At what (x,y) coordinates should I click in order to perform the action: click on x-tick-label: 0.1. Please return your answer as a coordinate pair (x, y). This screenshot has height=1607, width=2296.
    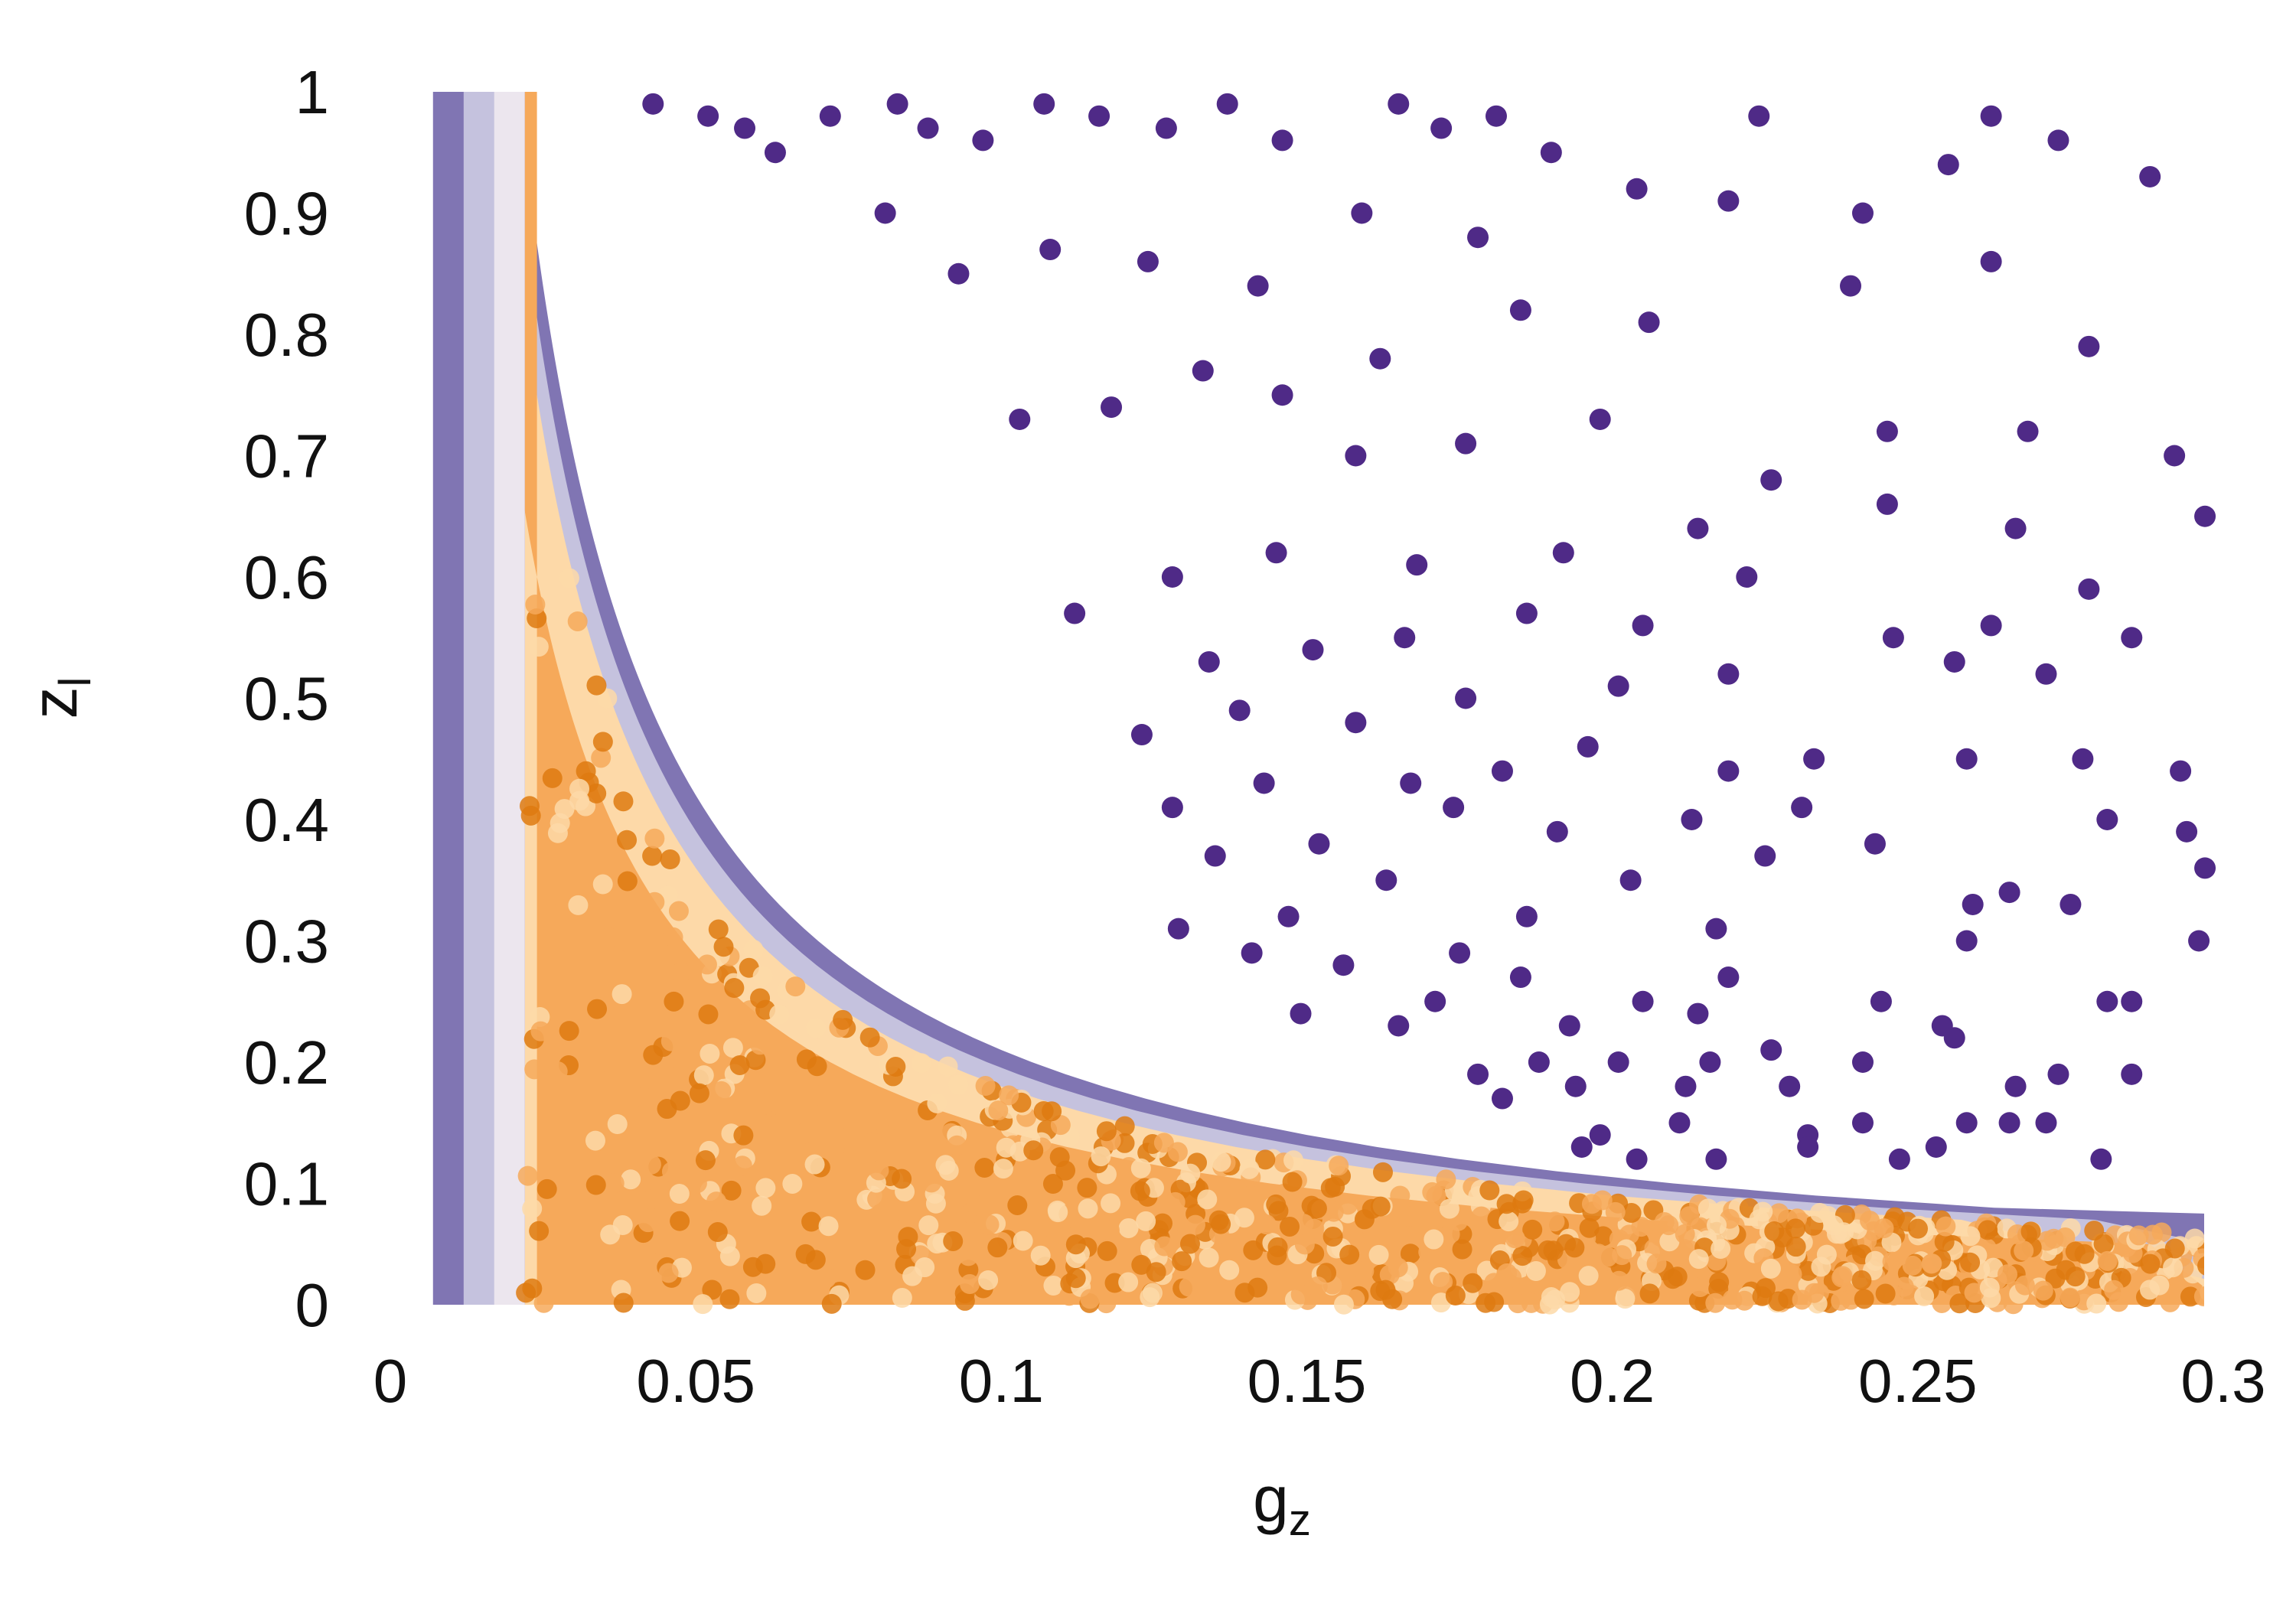
    Looking at the image, I should click on (1001, 1381).